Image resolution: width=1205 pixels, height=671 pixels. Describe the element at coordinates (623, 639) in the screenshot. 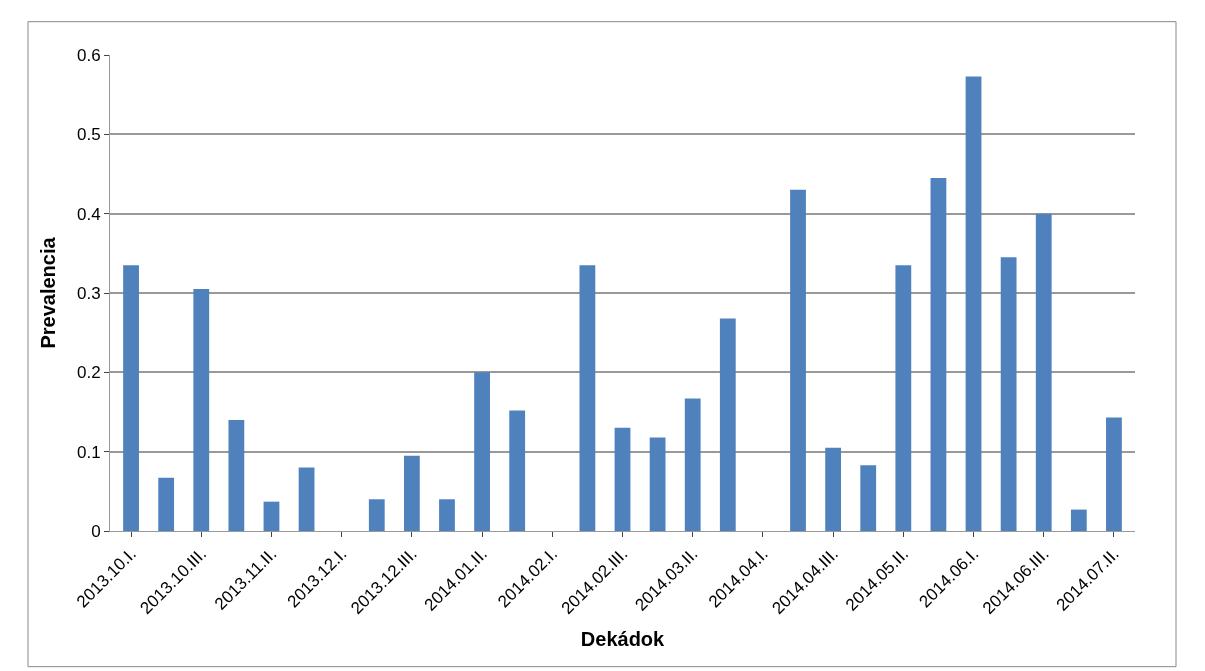

I see `x-axis-title: Dekádok` at that location.